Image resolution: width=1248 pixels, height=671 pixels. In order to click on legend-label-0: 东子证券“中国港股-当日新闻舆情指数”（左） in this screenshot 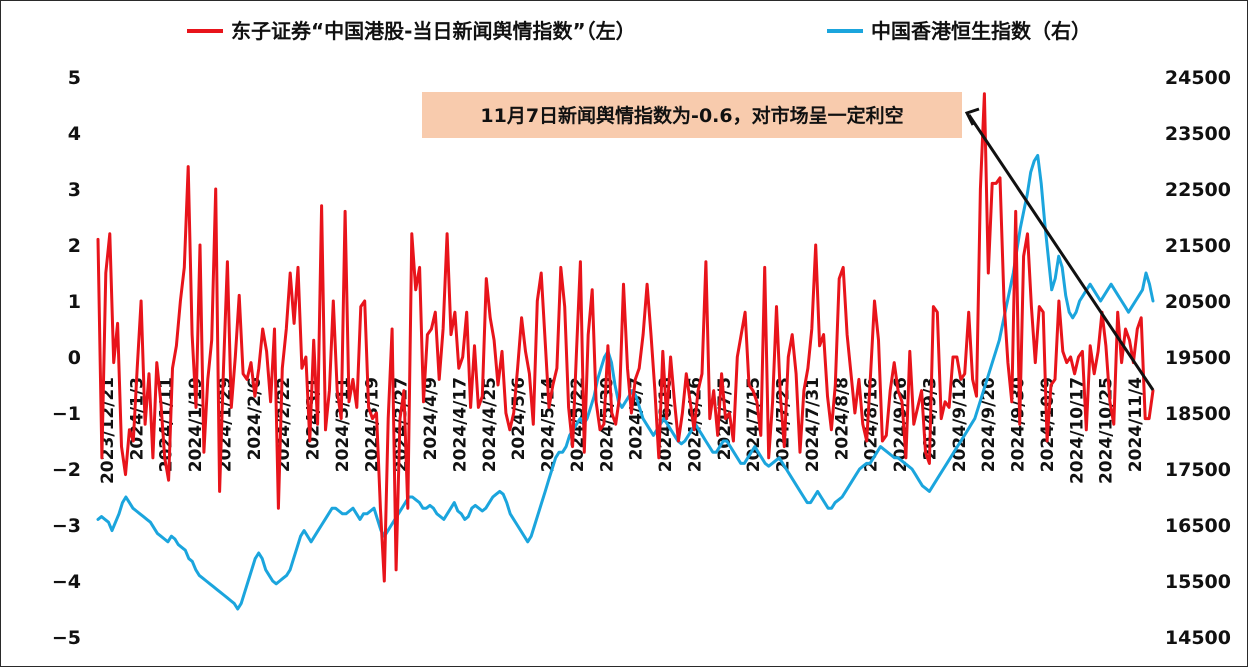, I will do `click(433, 31)`.